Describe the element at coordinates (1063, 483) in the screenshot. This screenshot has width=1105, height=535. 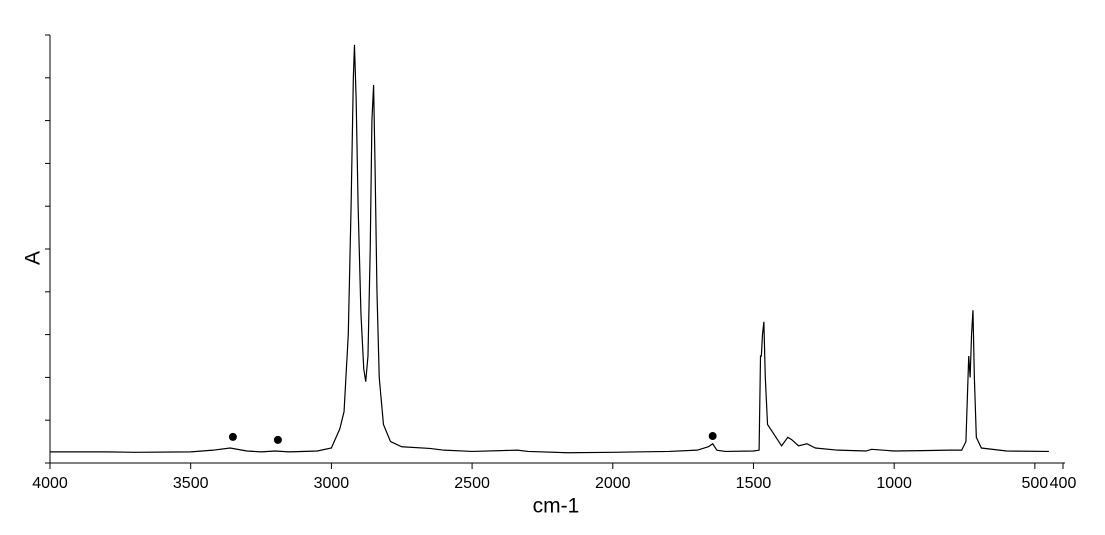
I see `x-tick-label: 400` at that location.